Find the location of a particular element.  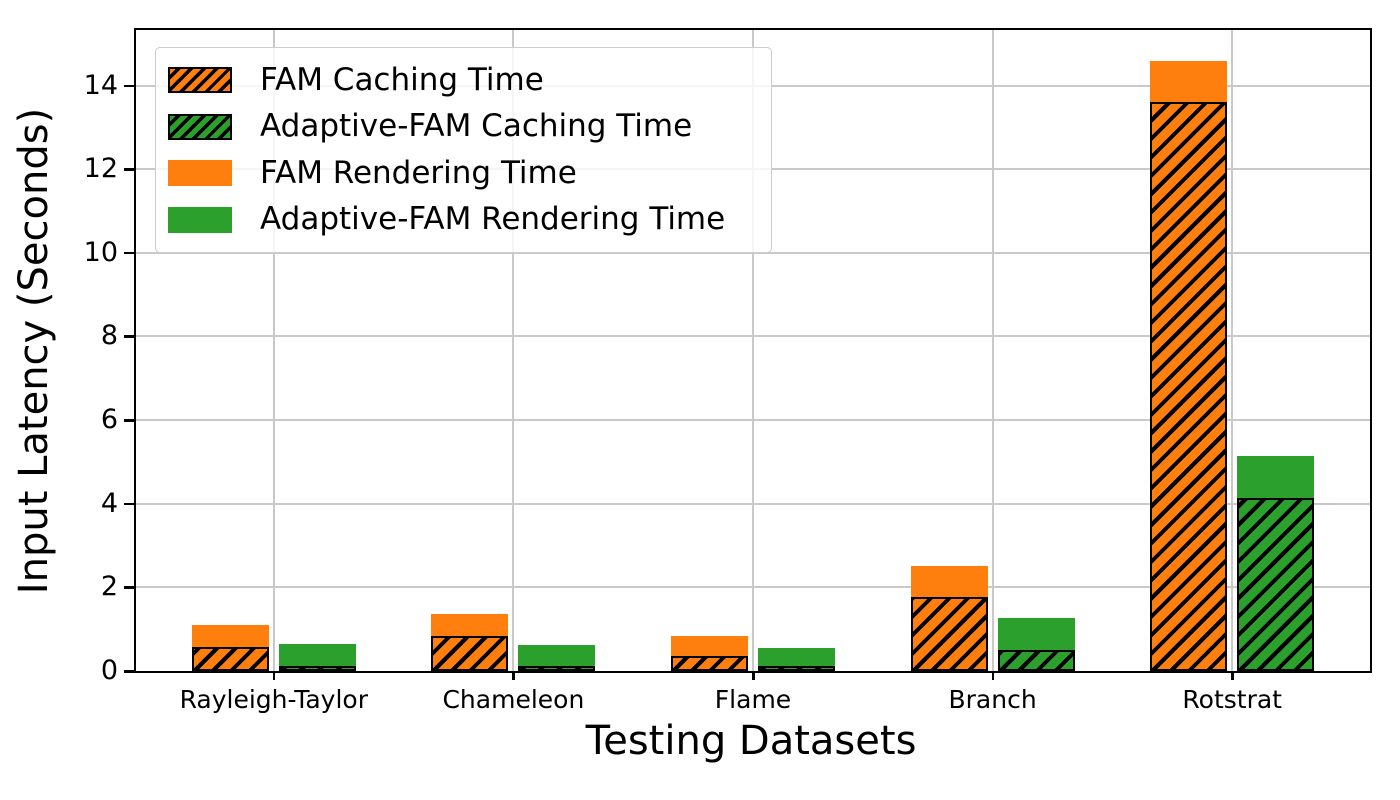

legend-item-fam-rendering-time: FAM Rendering Time is located at coordinates (463, 173).